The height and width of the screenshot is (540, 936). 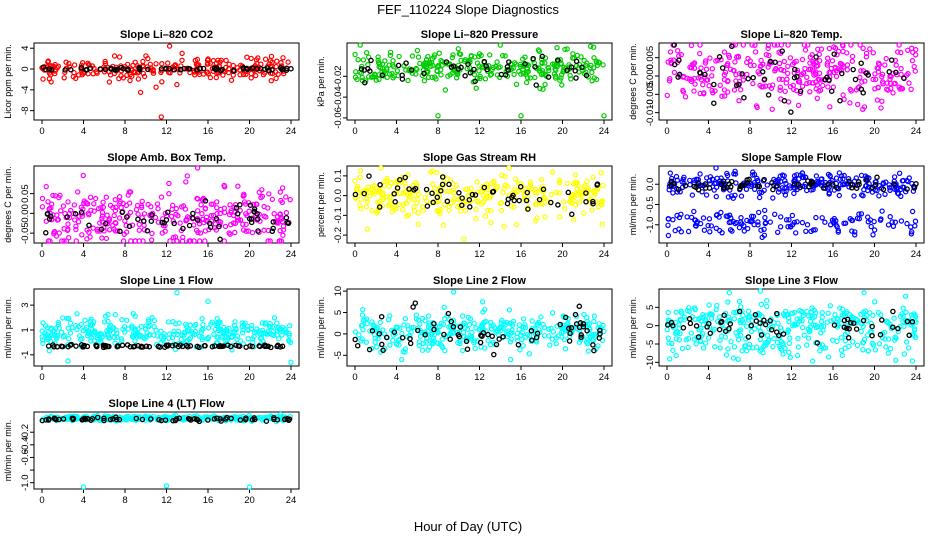 What do you see at coordinates (166, 500) in the screenshot?
I see `x-tick-label: 12` at bounding box center [166, 500].